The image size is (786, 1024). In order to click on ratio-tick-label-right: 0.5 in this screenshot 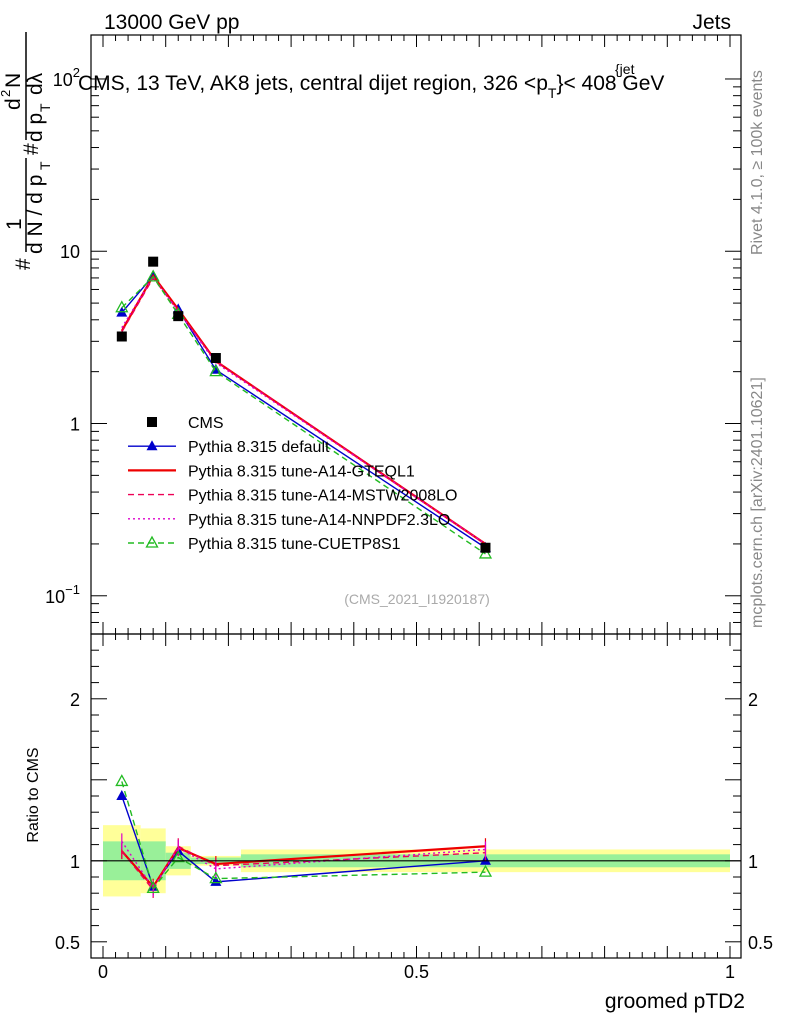, I will do `click(760, 943)`.